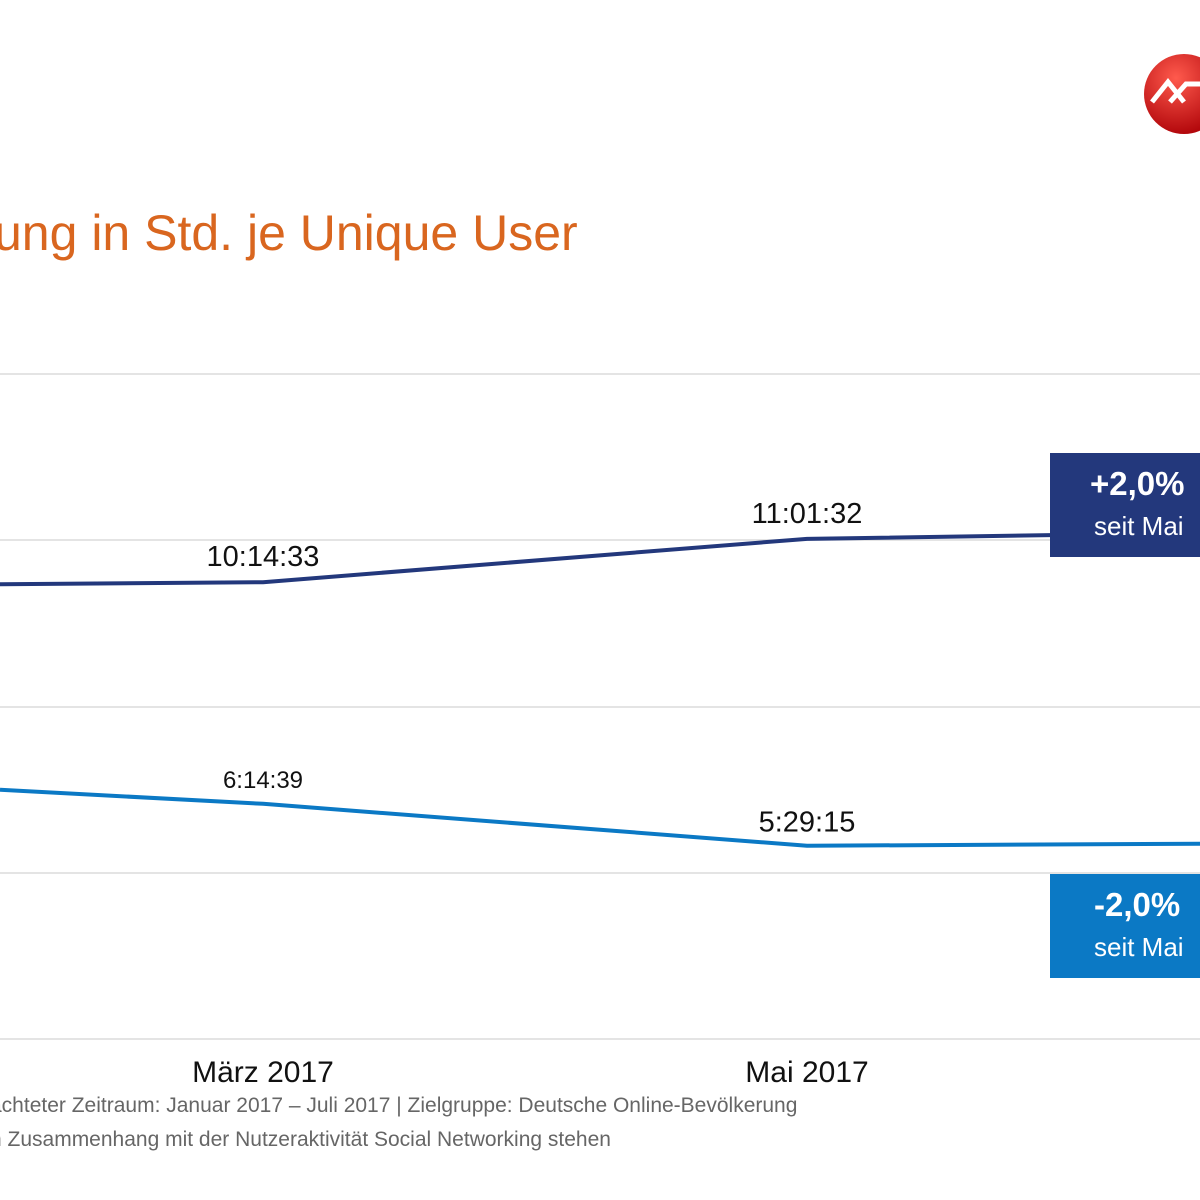  I want to click on data-label-s0-p0: 10:14:33, so click(263, 557).